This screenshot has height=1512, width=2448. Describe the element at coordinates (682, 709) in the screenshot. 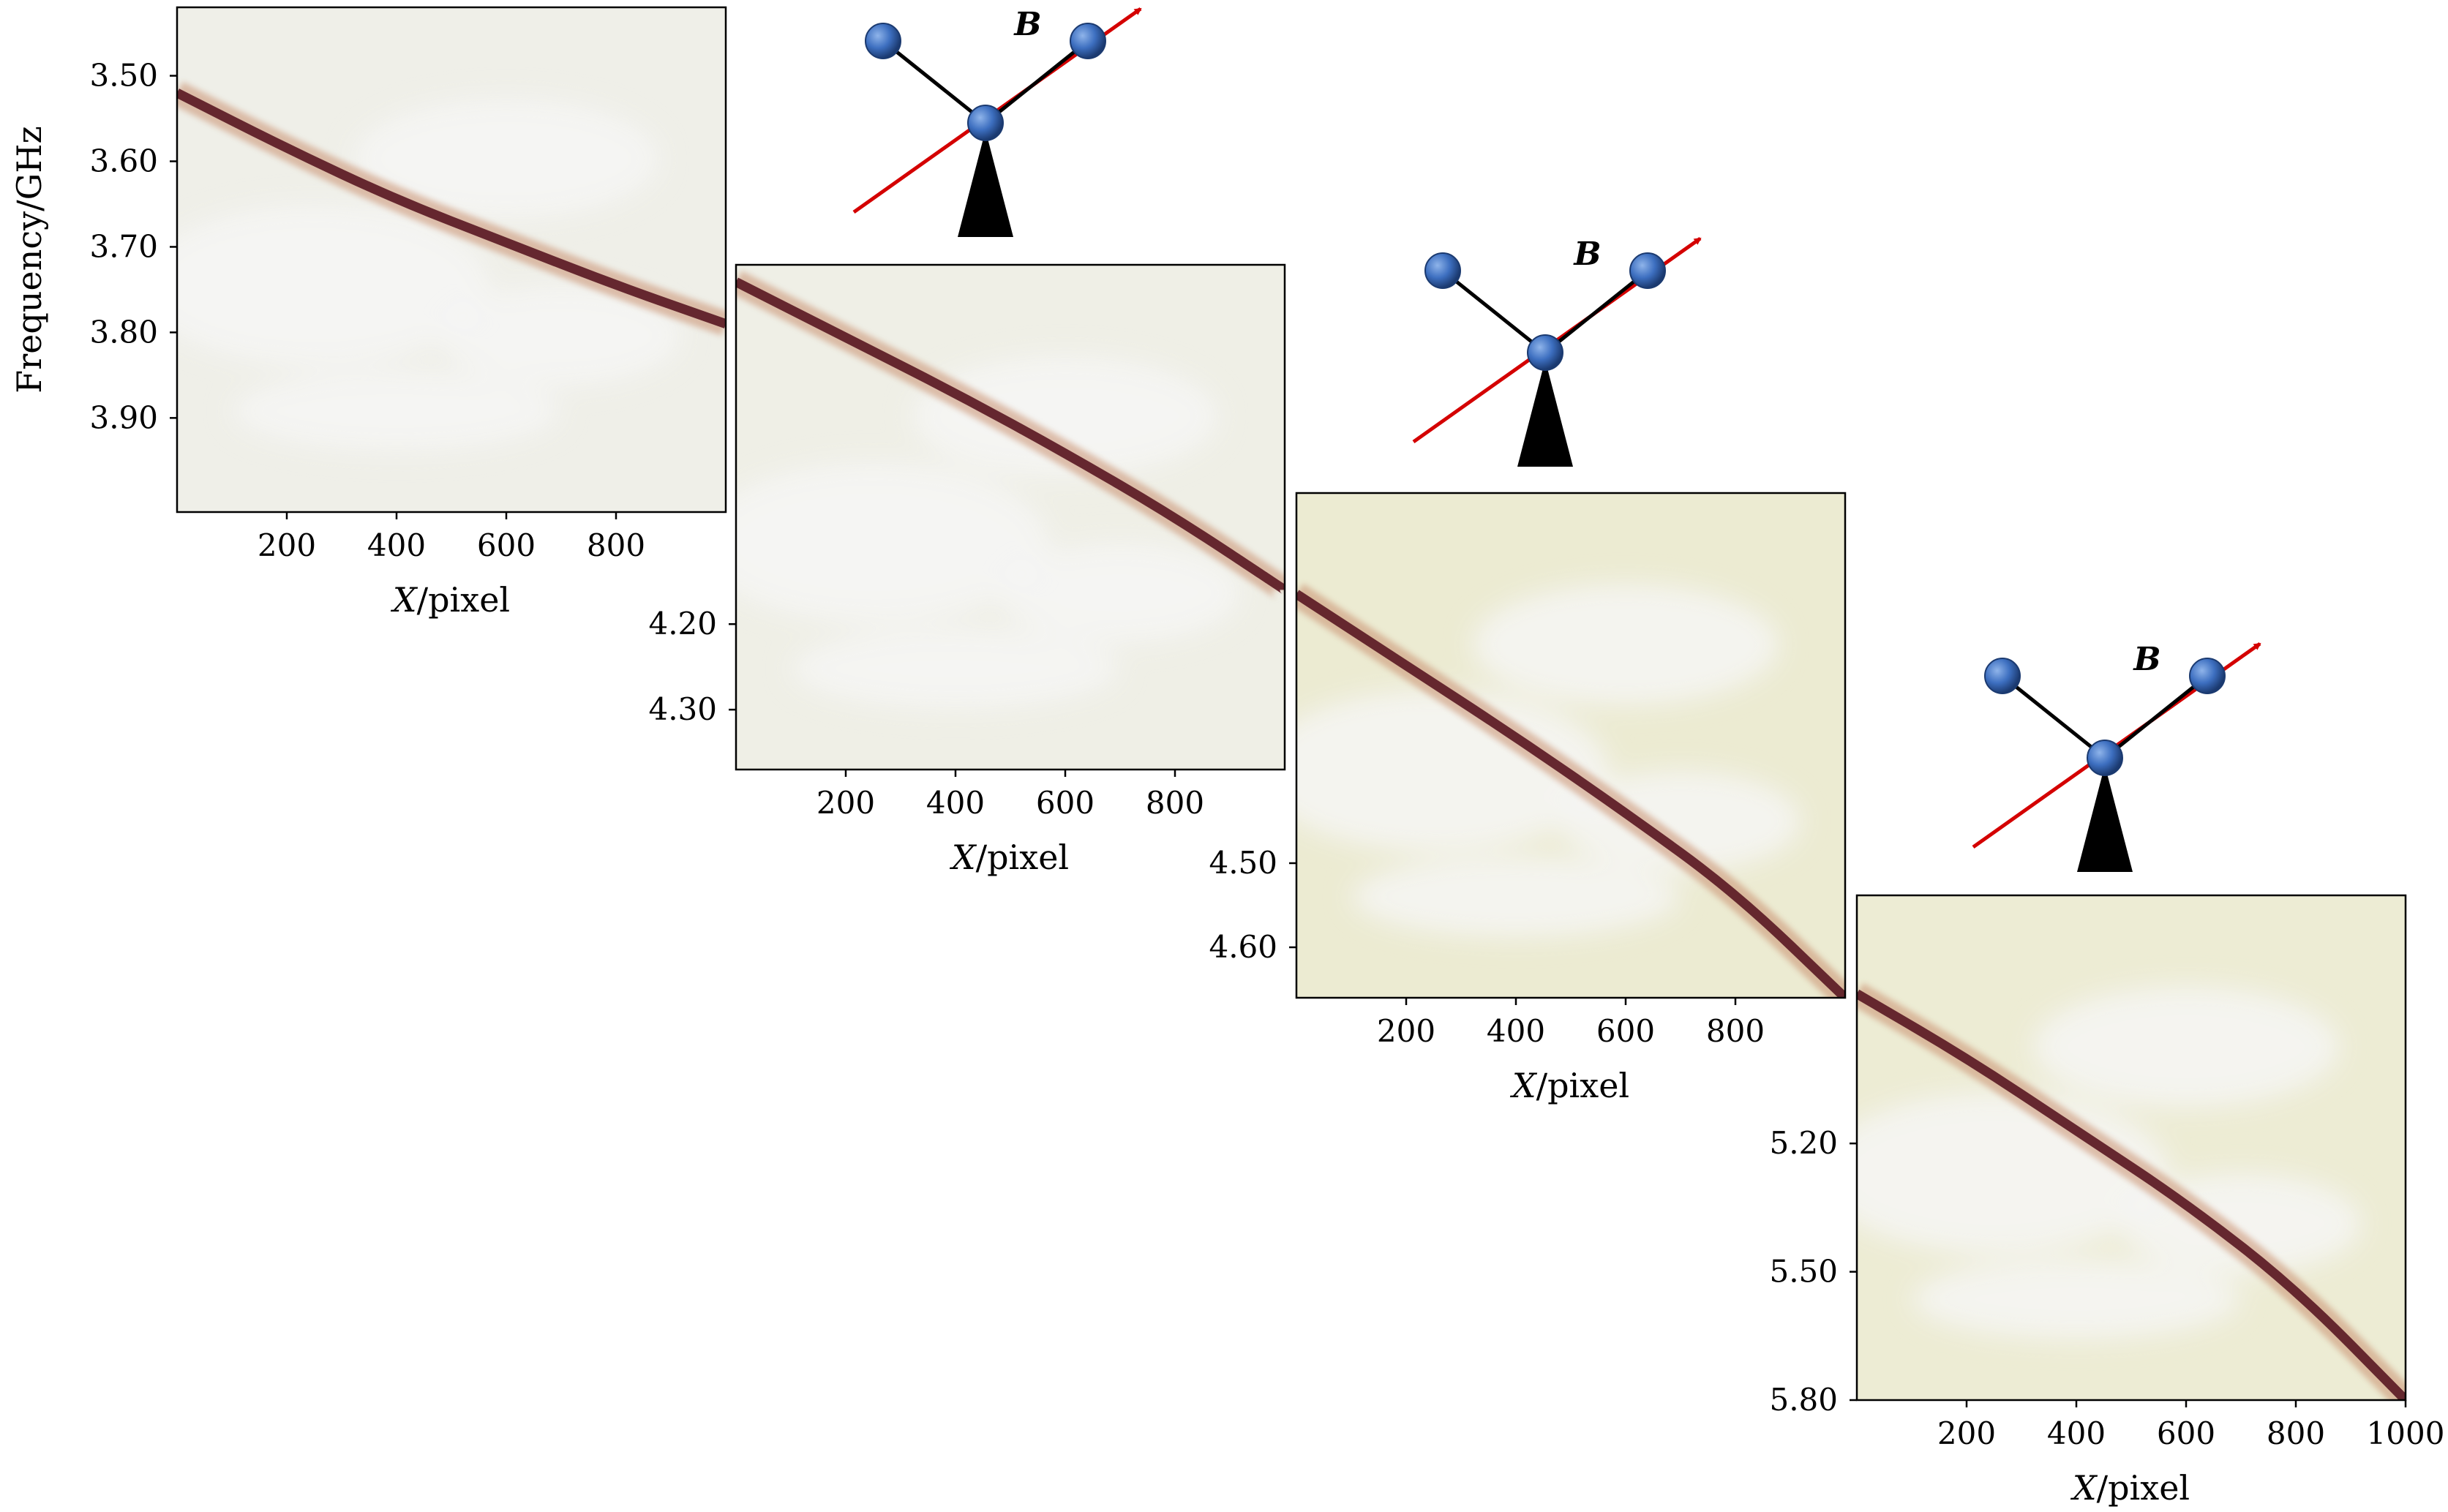

I see `y-tick-label: 4.30` at that location.